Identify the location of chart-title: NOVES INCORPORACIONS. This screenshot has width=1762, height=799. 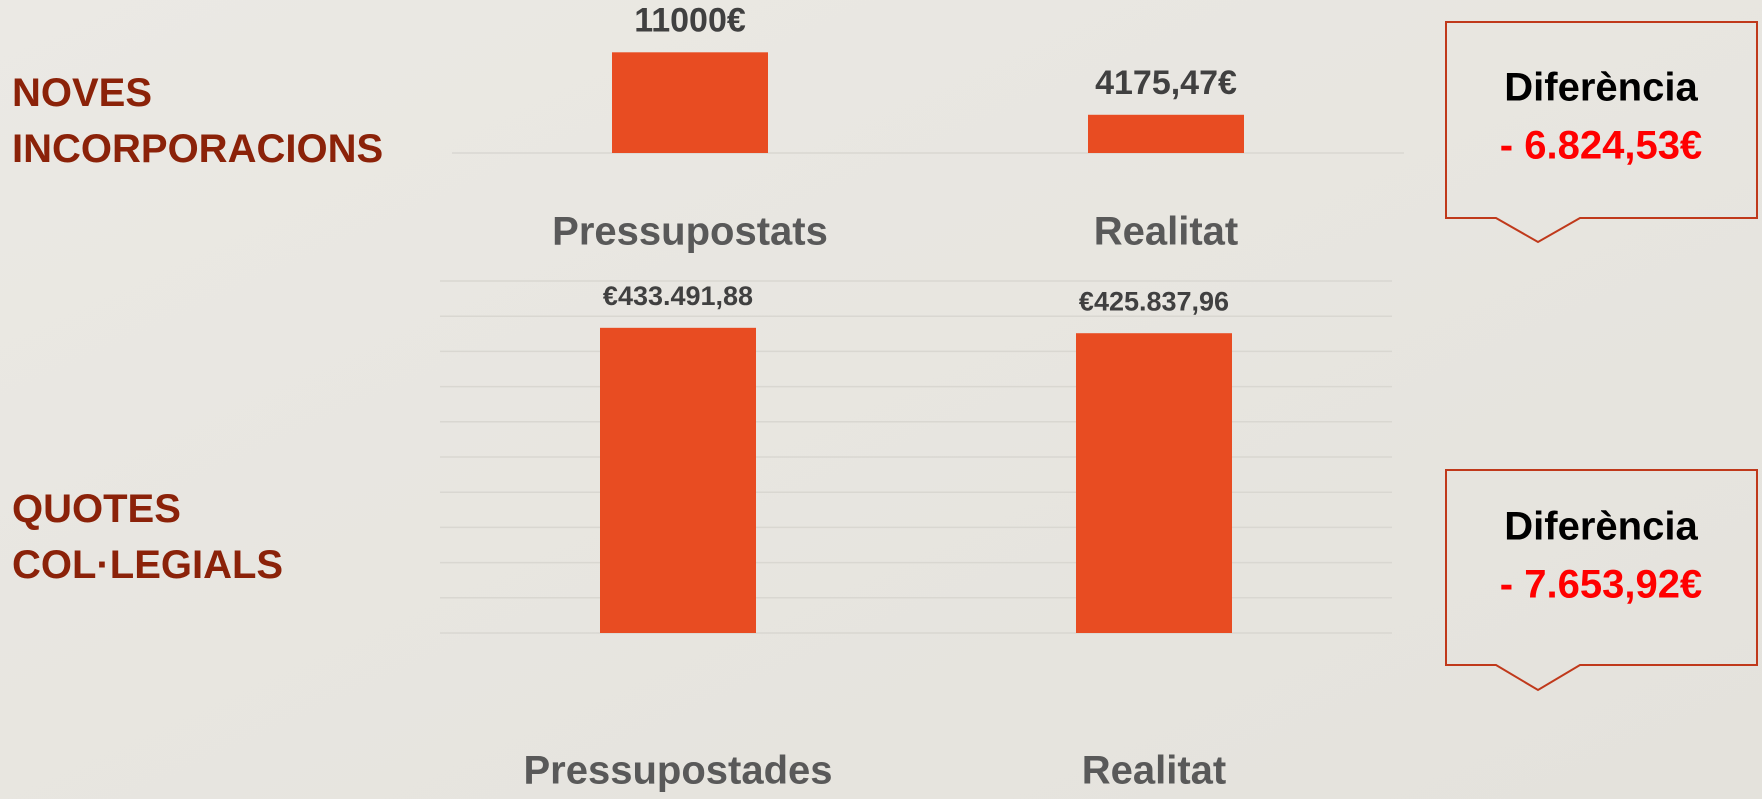
(197, 121).